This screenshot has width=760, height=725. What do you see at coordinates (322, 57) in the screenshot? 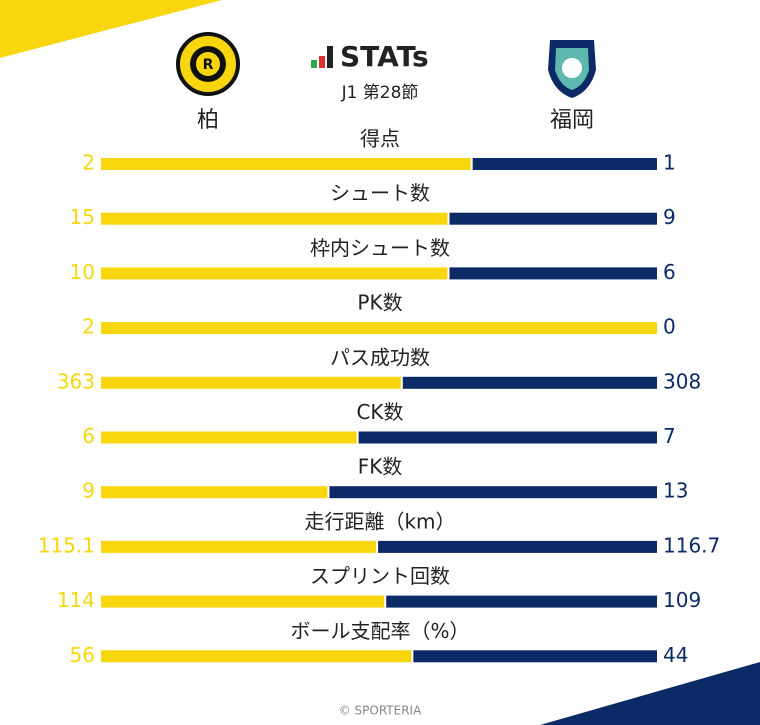
I see `stats-icon` at bounding box center [322, 57].